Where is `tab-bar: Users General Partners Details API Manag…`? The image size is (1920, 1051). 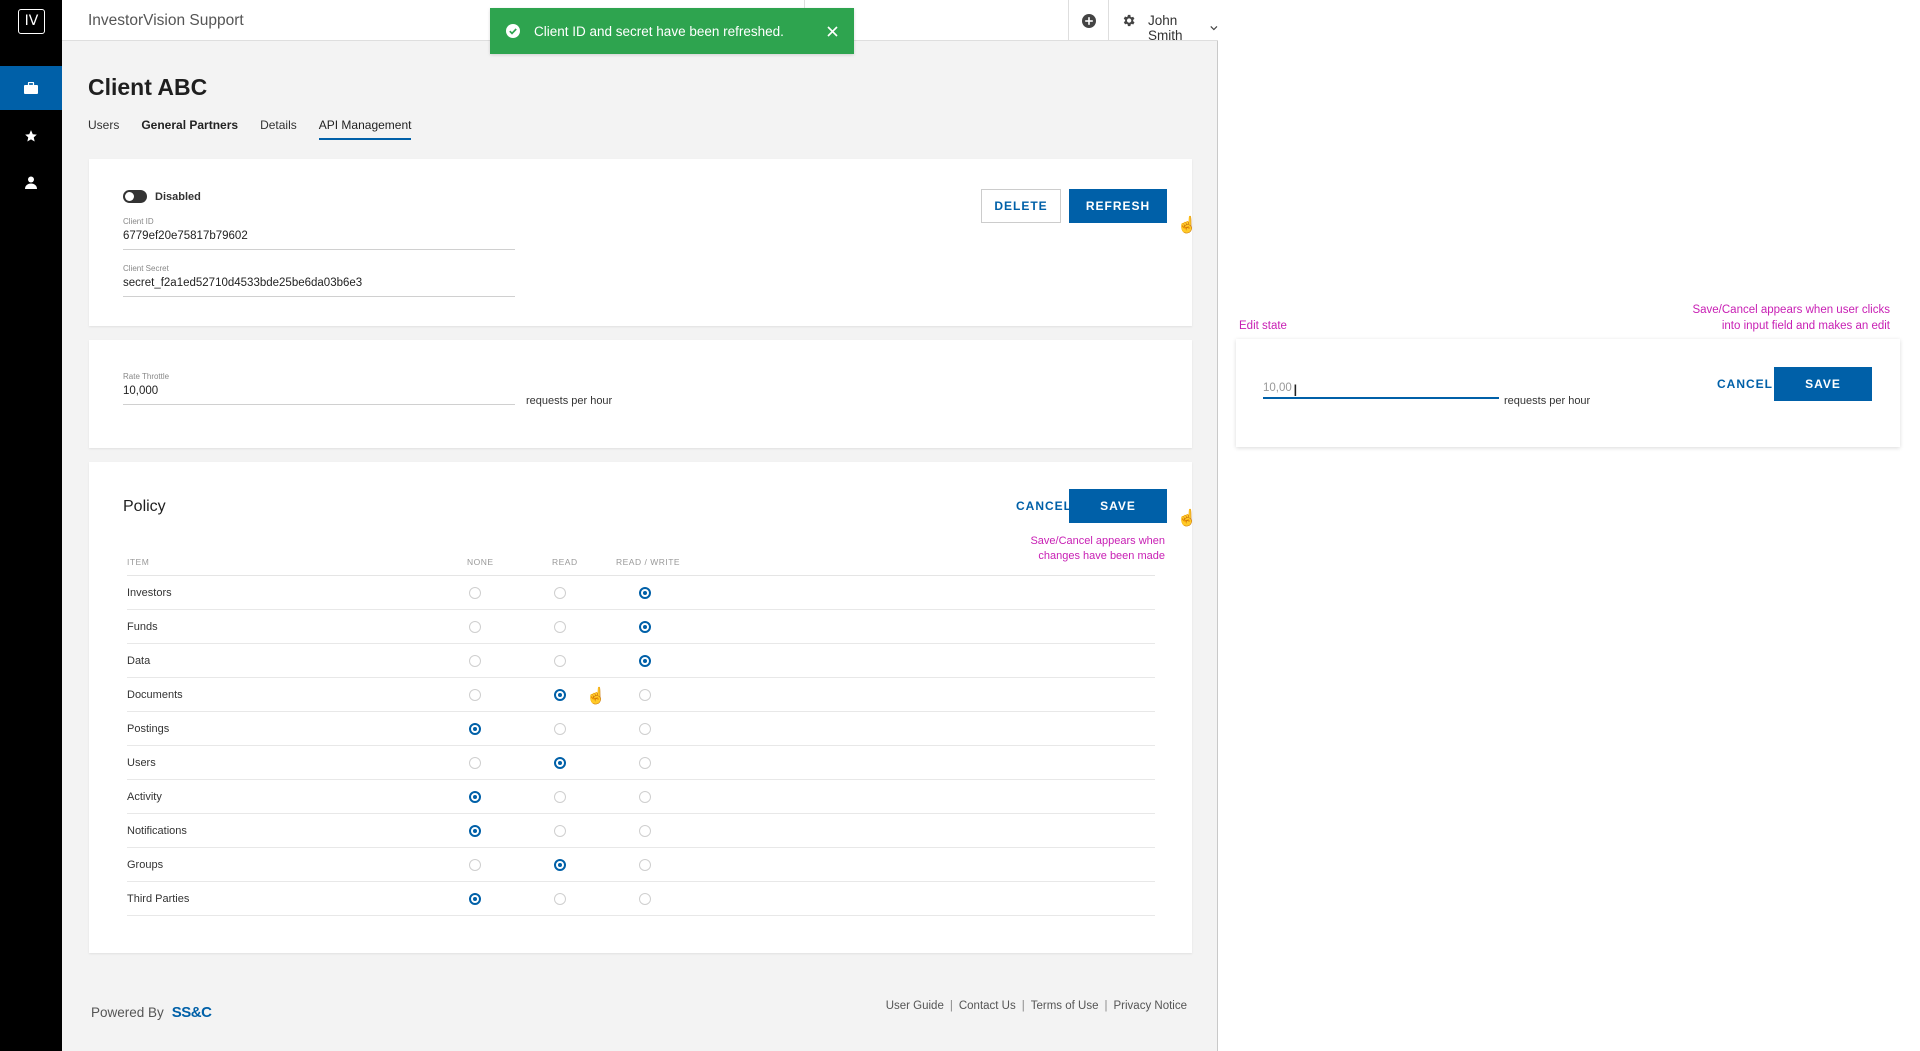 tab-bar: Users General Partners Details API Manag… is located at coordinates (250, 129).